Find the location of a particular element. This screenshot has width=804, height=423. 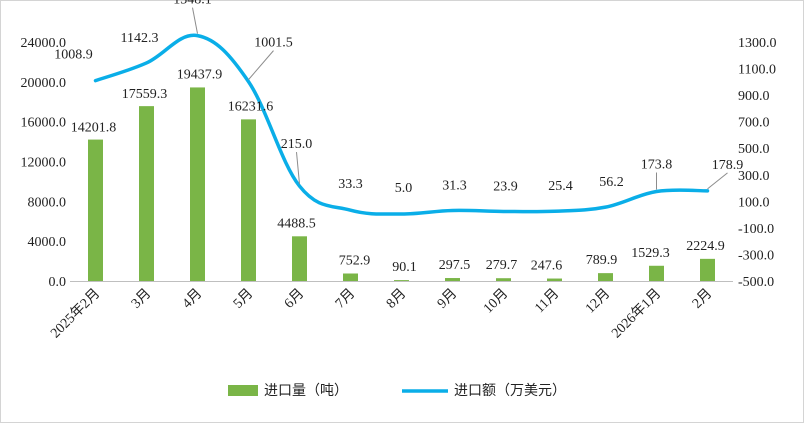

left-axis-tick-label: 8000.0 is located at coordinates (47, 202).